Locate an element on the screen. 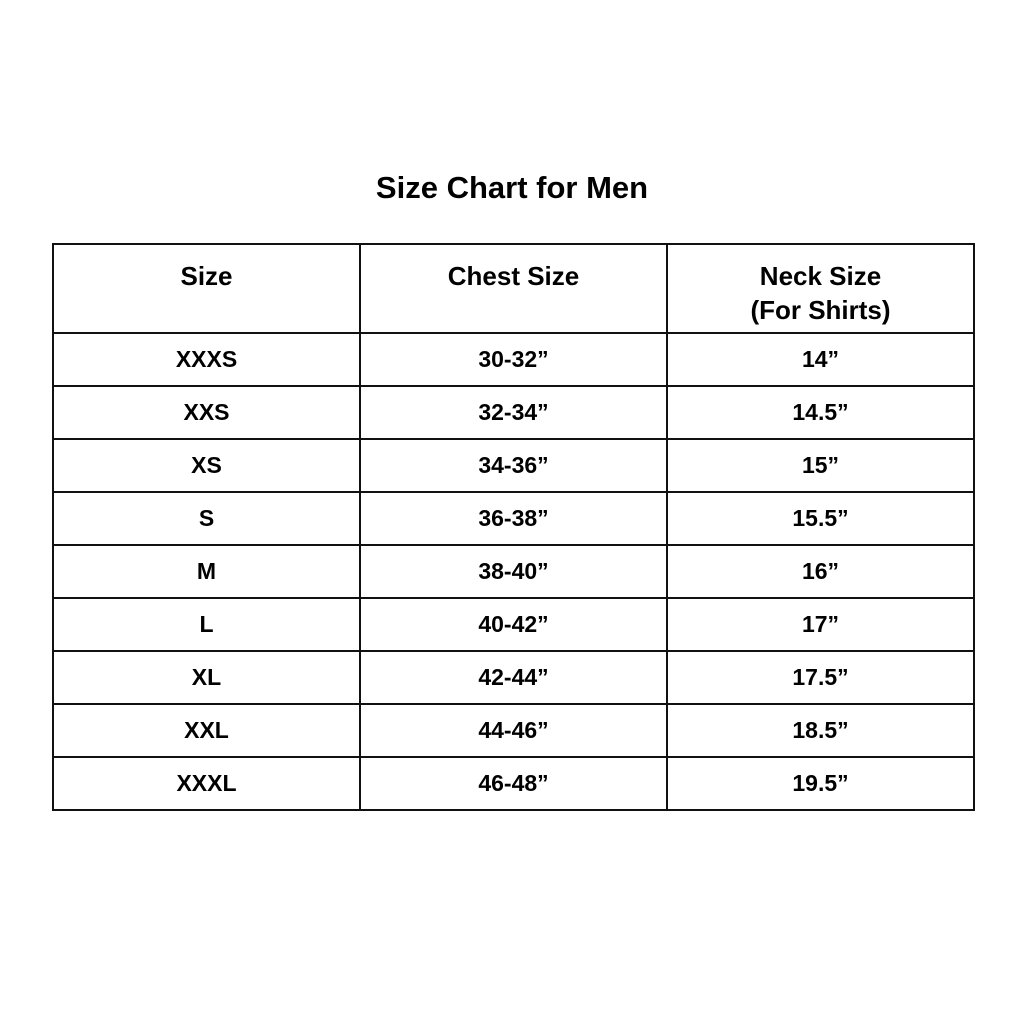 This screenshot has width=1024, height=1024. cell-chest-size: 44-46” is located at coordinates (513, 730).